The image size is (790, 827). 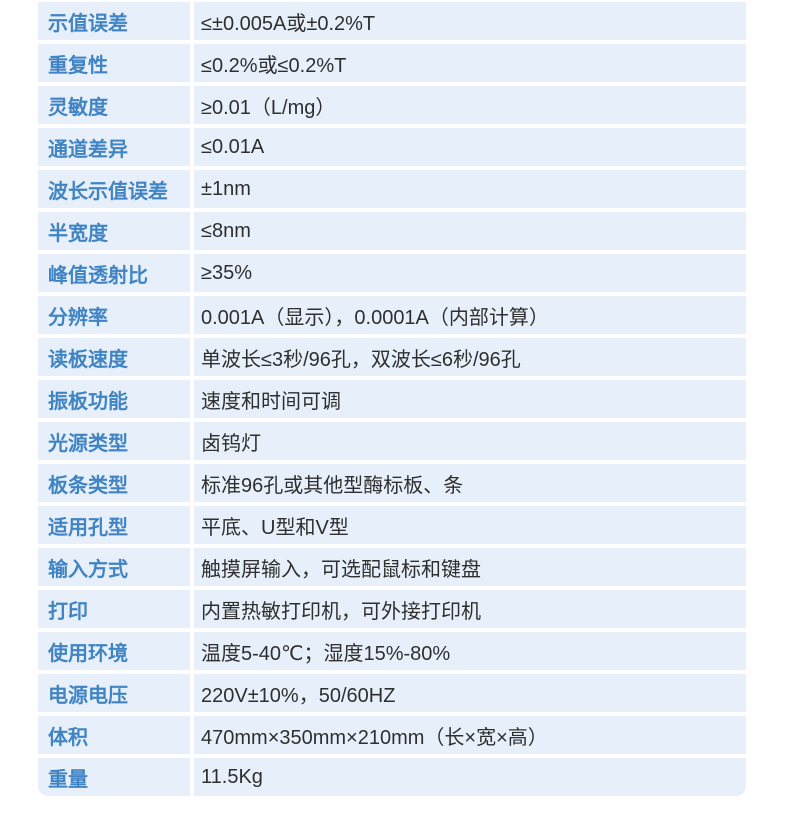 I want to click on spec-row: 灵敏度 ≥0.01（L/mg）, so click(x=392, y=105).